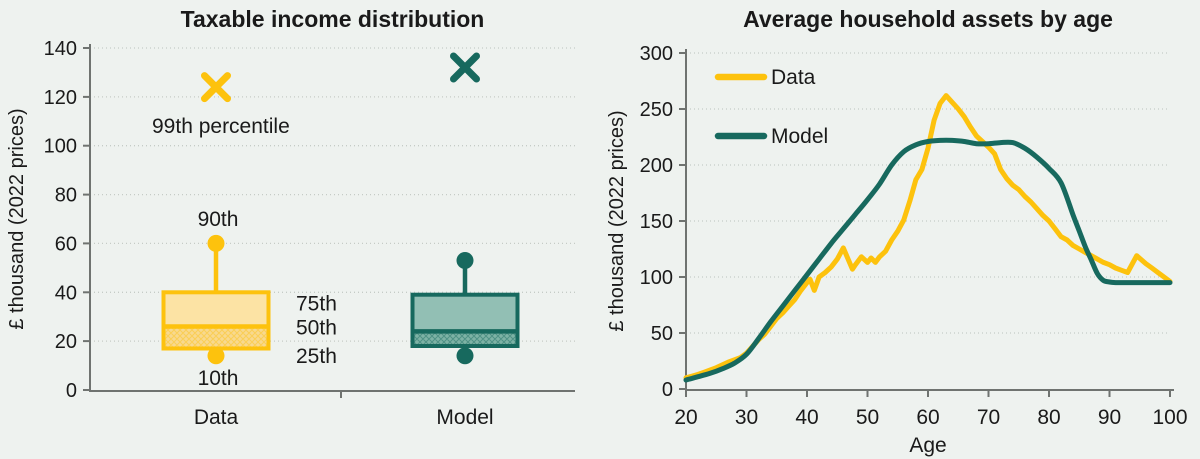 The height and width of the screenshot is (459, 1200). Describe the element at coordinates (1109, 417) in the screenshot. I see `x-tick-label: 90` at that location.